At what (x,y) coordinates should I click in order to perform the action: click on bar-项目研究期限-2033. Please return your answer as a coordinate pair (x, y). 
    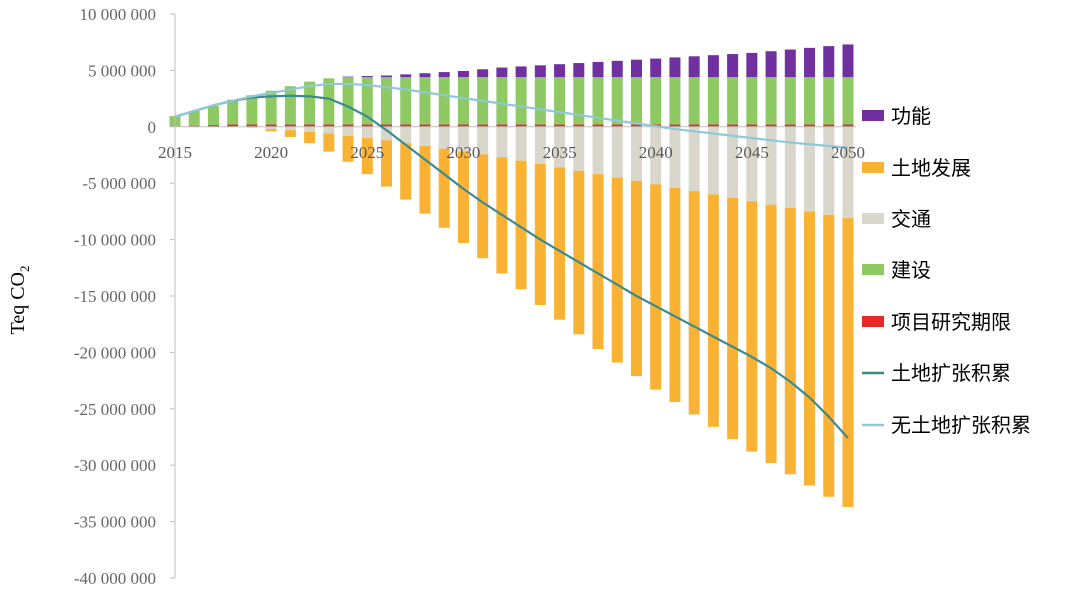
    Looking at the image, I should click on (521, 125).